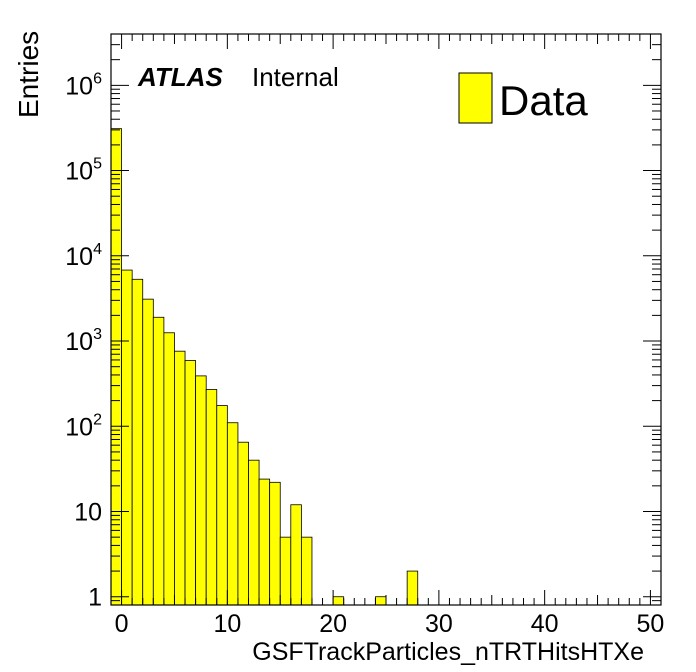  I want to click on x-axis-label: GSFTrackParticles_nTRTHitsHTXe, so click(448, 652).